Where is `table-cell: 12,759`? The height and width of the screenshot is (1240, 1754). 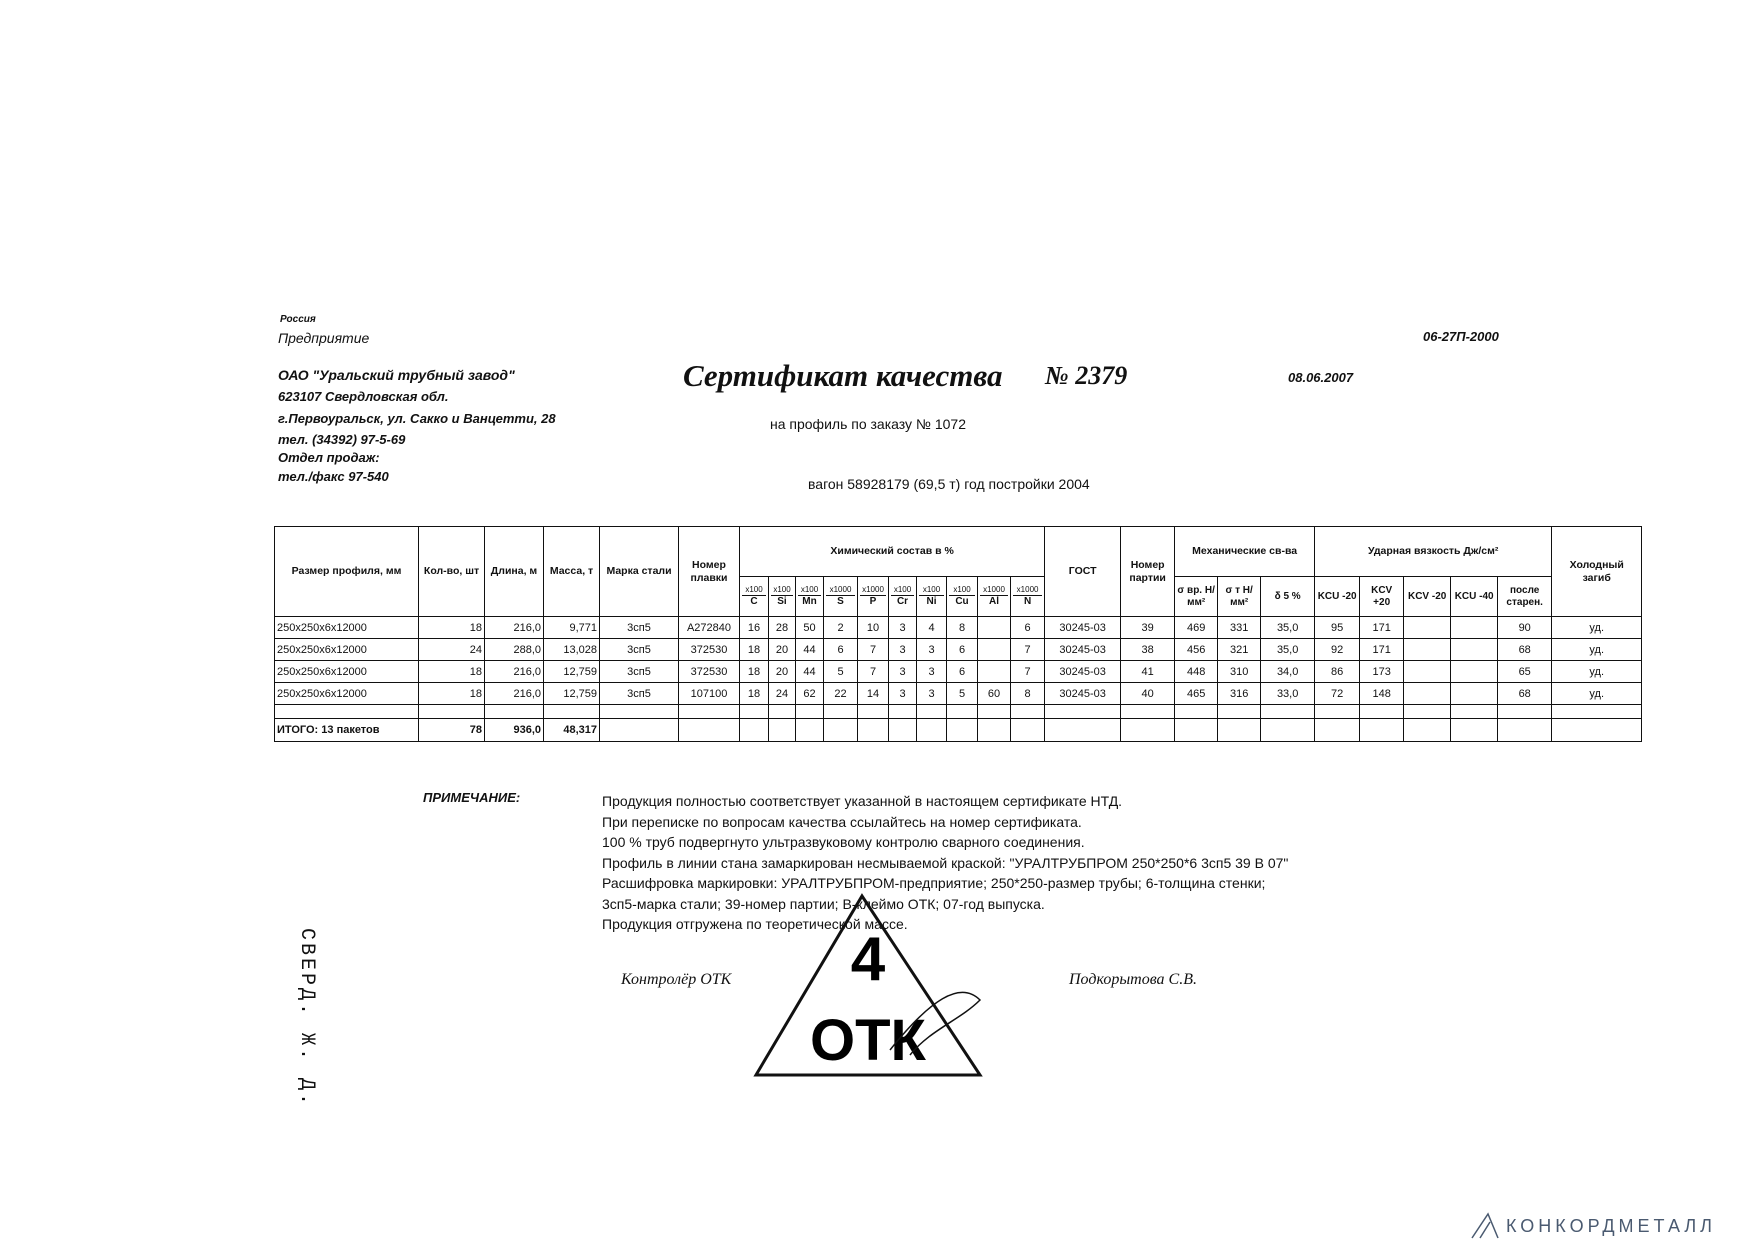
table-cell: 12,759 is located at coordinates (571, 671).